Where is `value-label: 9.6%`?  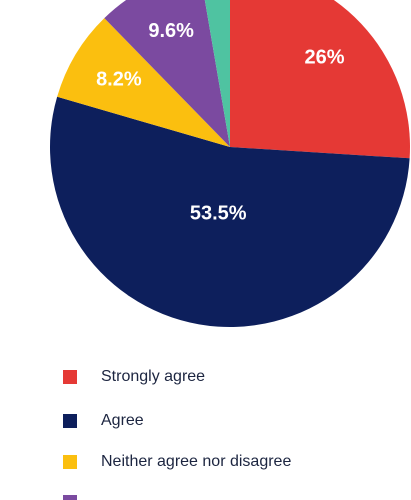
value-label: 9.6% is located at coordinates (171, 31).